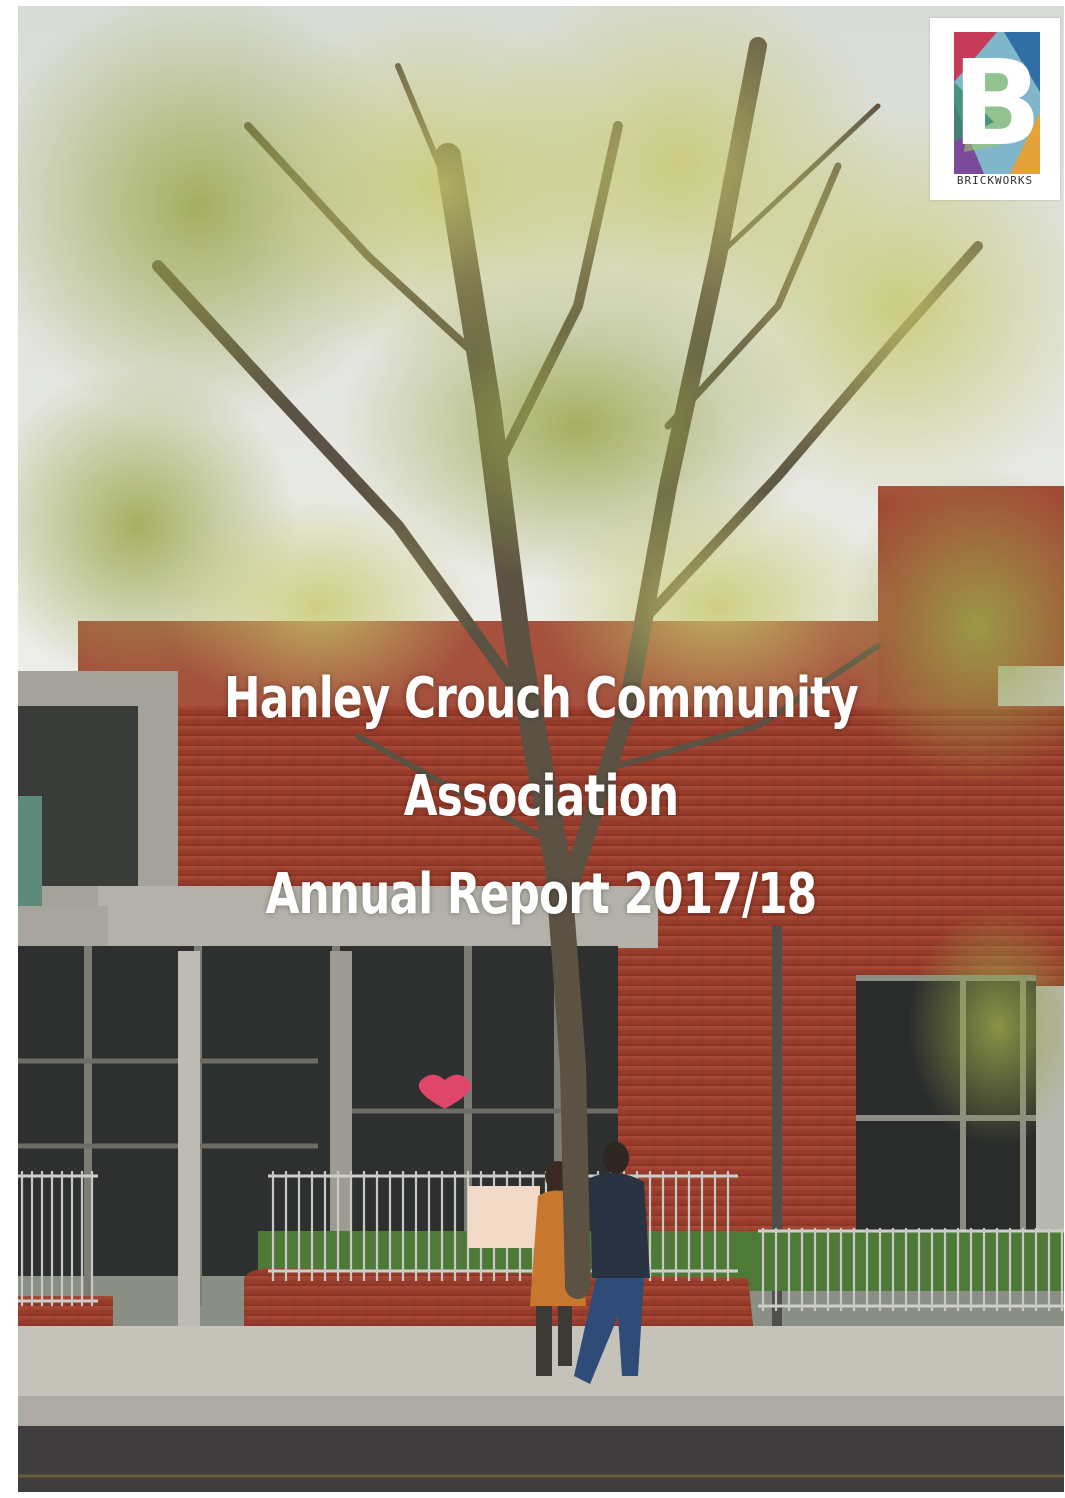 This screenshot has width=1065, height=1498. I want to click on title-line-organisation: Hanley Crouch Community, so click(541, 698).